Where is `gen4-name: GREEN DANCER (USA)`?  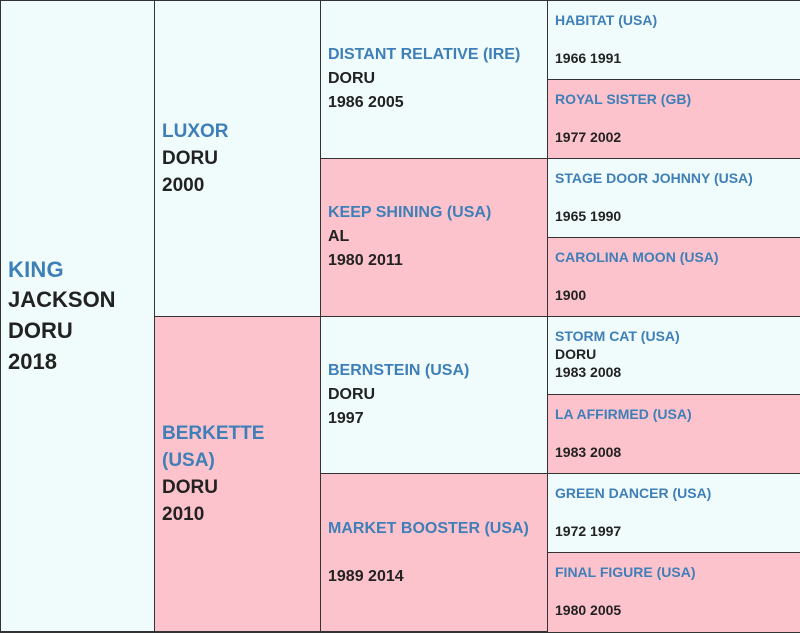 gen4-name: GREEN DANCER (USA) is located at coordinates (633, 493).